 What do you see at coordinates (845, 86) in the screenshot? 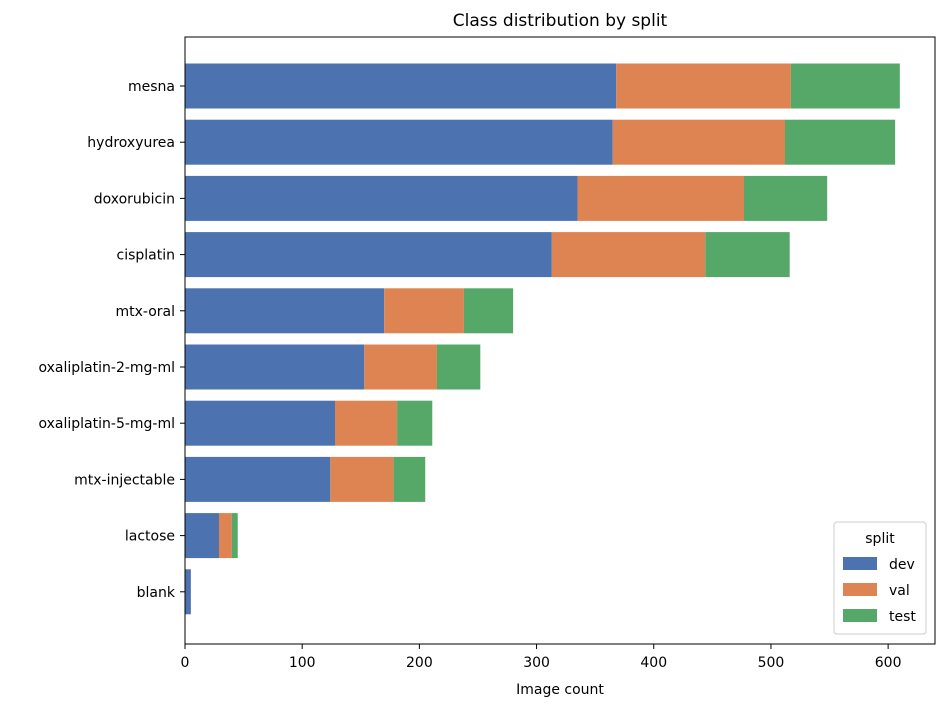
I see `bar-test-mesna` at bounding box center [845, 86].